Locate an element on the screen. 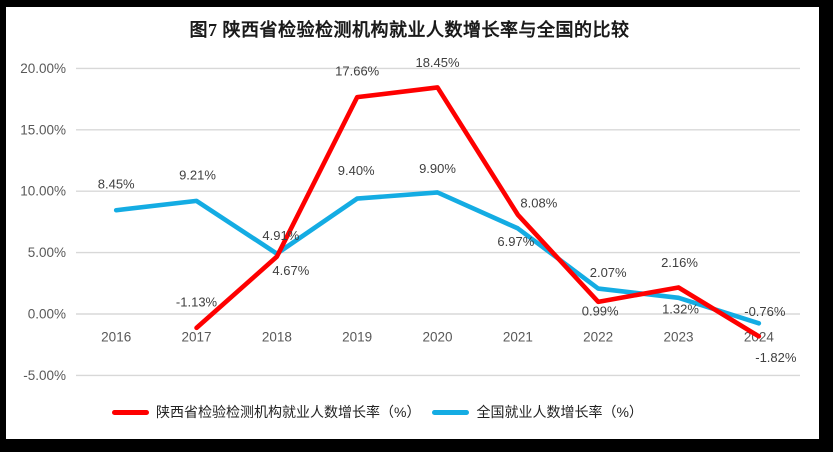 Image resolution: width=833 pixels, height=452 pixels. data-label: -0.76% is located at coordinates (765, 311).